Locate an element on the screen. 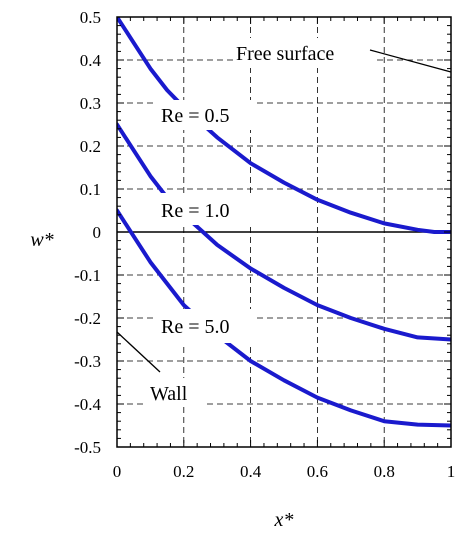 Image resolution: width=461 pixels, height=535 pixels. label-mask-free-surface is located at coordinates (304, 53).